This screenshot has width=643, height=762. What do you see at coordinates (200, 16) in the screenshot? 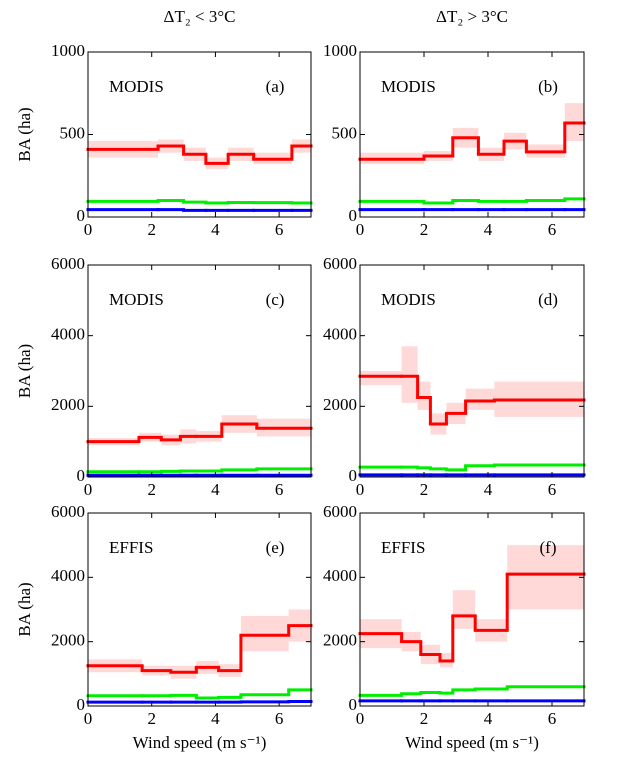
I see `column-title: ΔT₂ < 3°C` at bounding box center [200, 16].